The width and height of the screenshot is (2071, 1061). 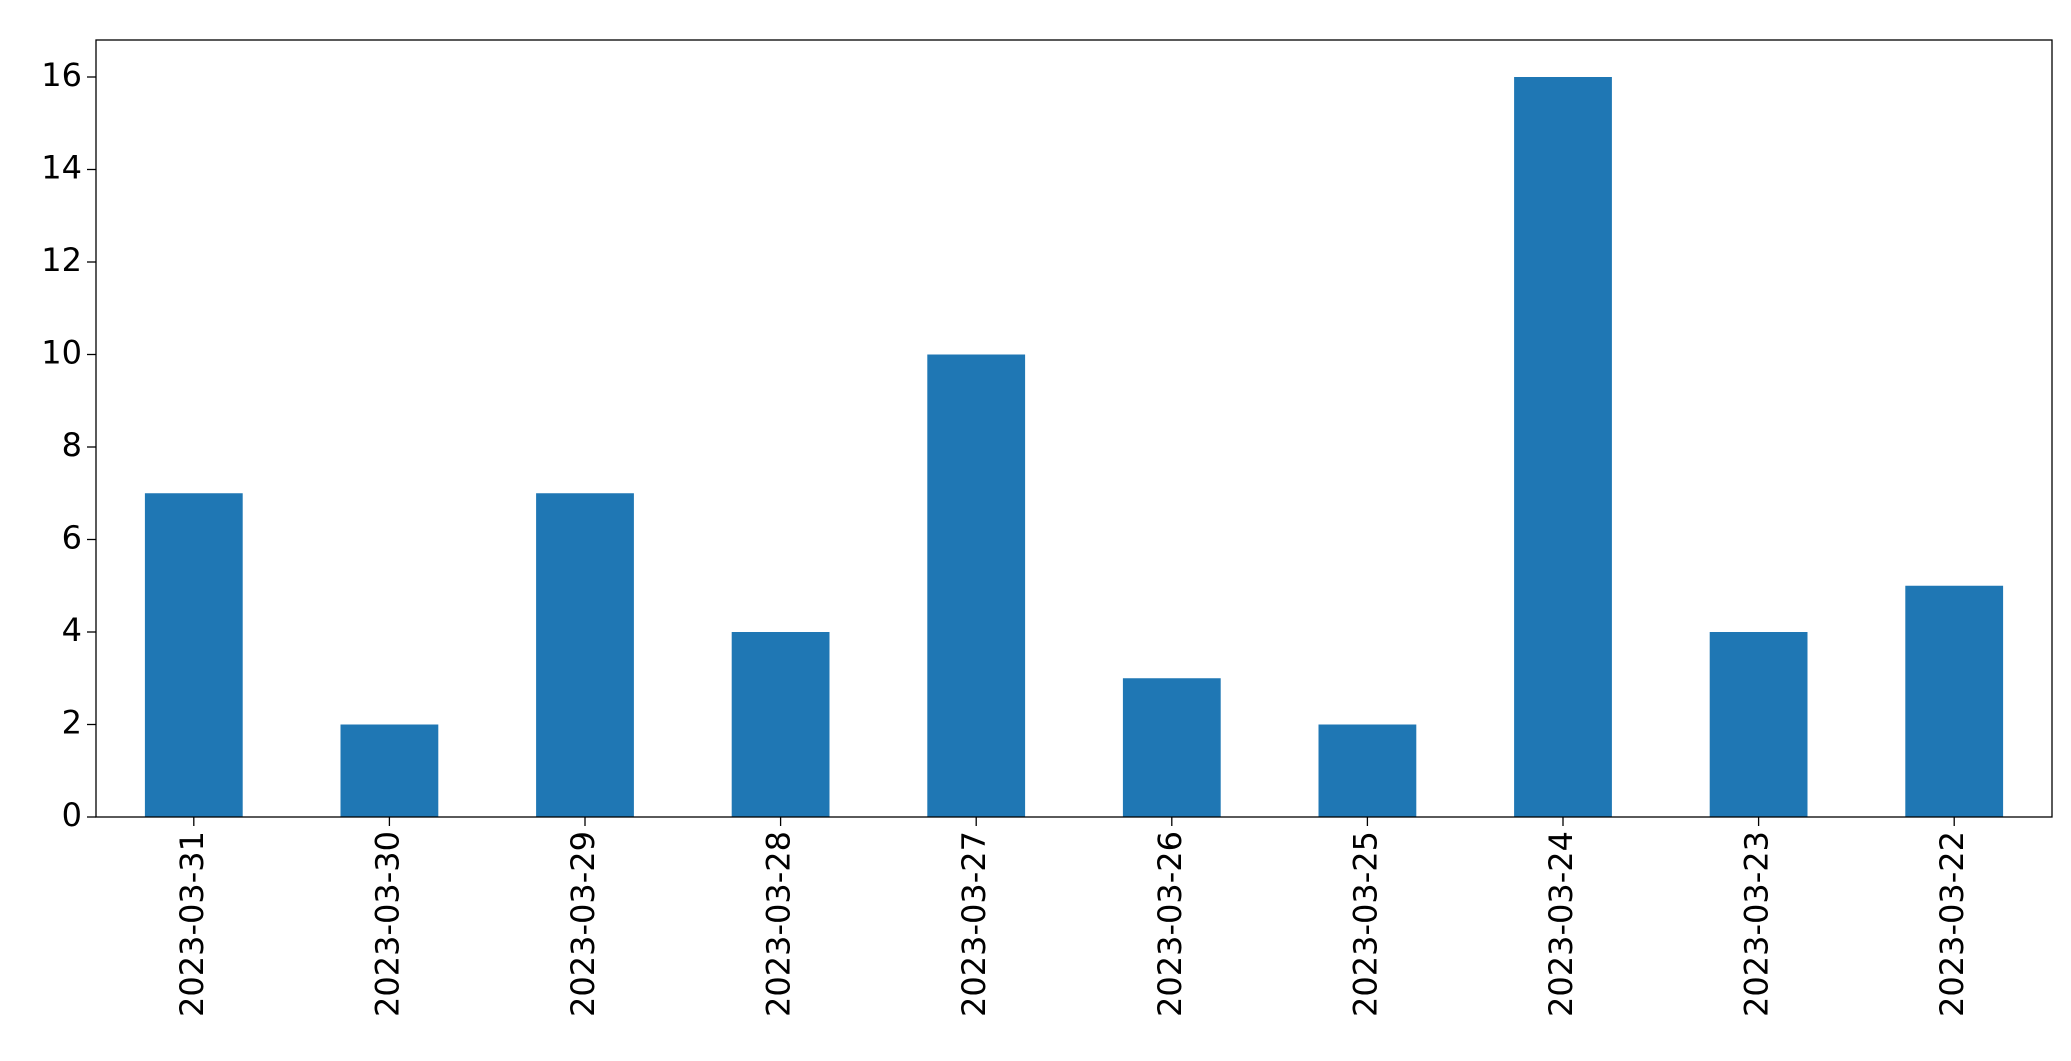 What do you see at coordinates (72, 538) in the screenshot?
I see `y-tick-label: 6` at bounding box center [72, 538].